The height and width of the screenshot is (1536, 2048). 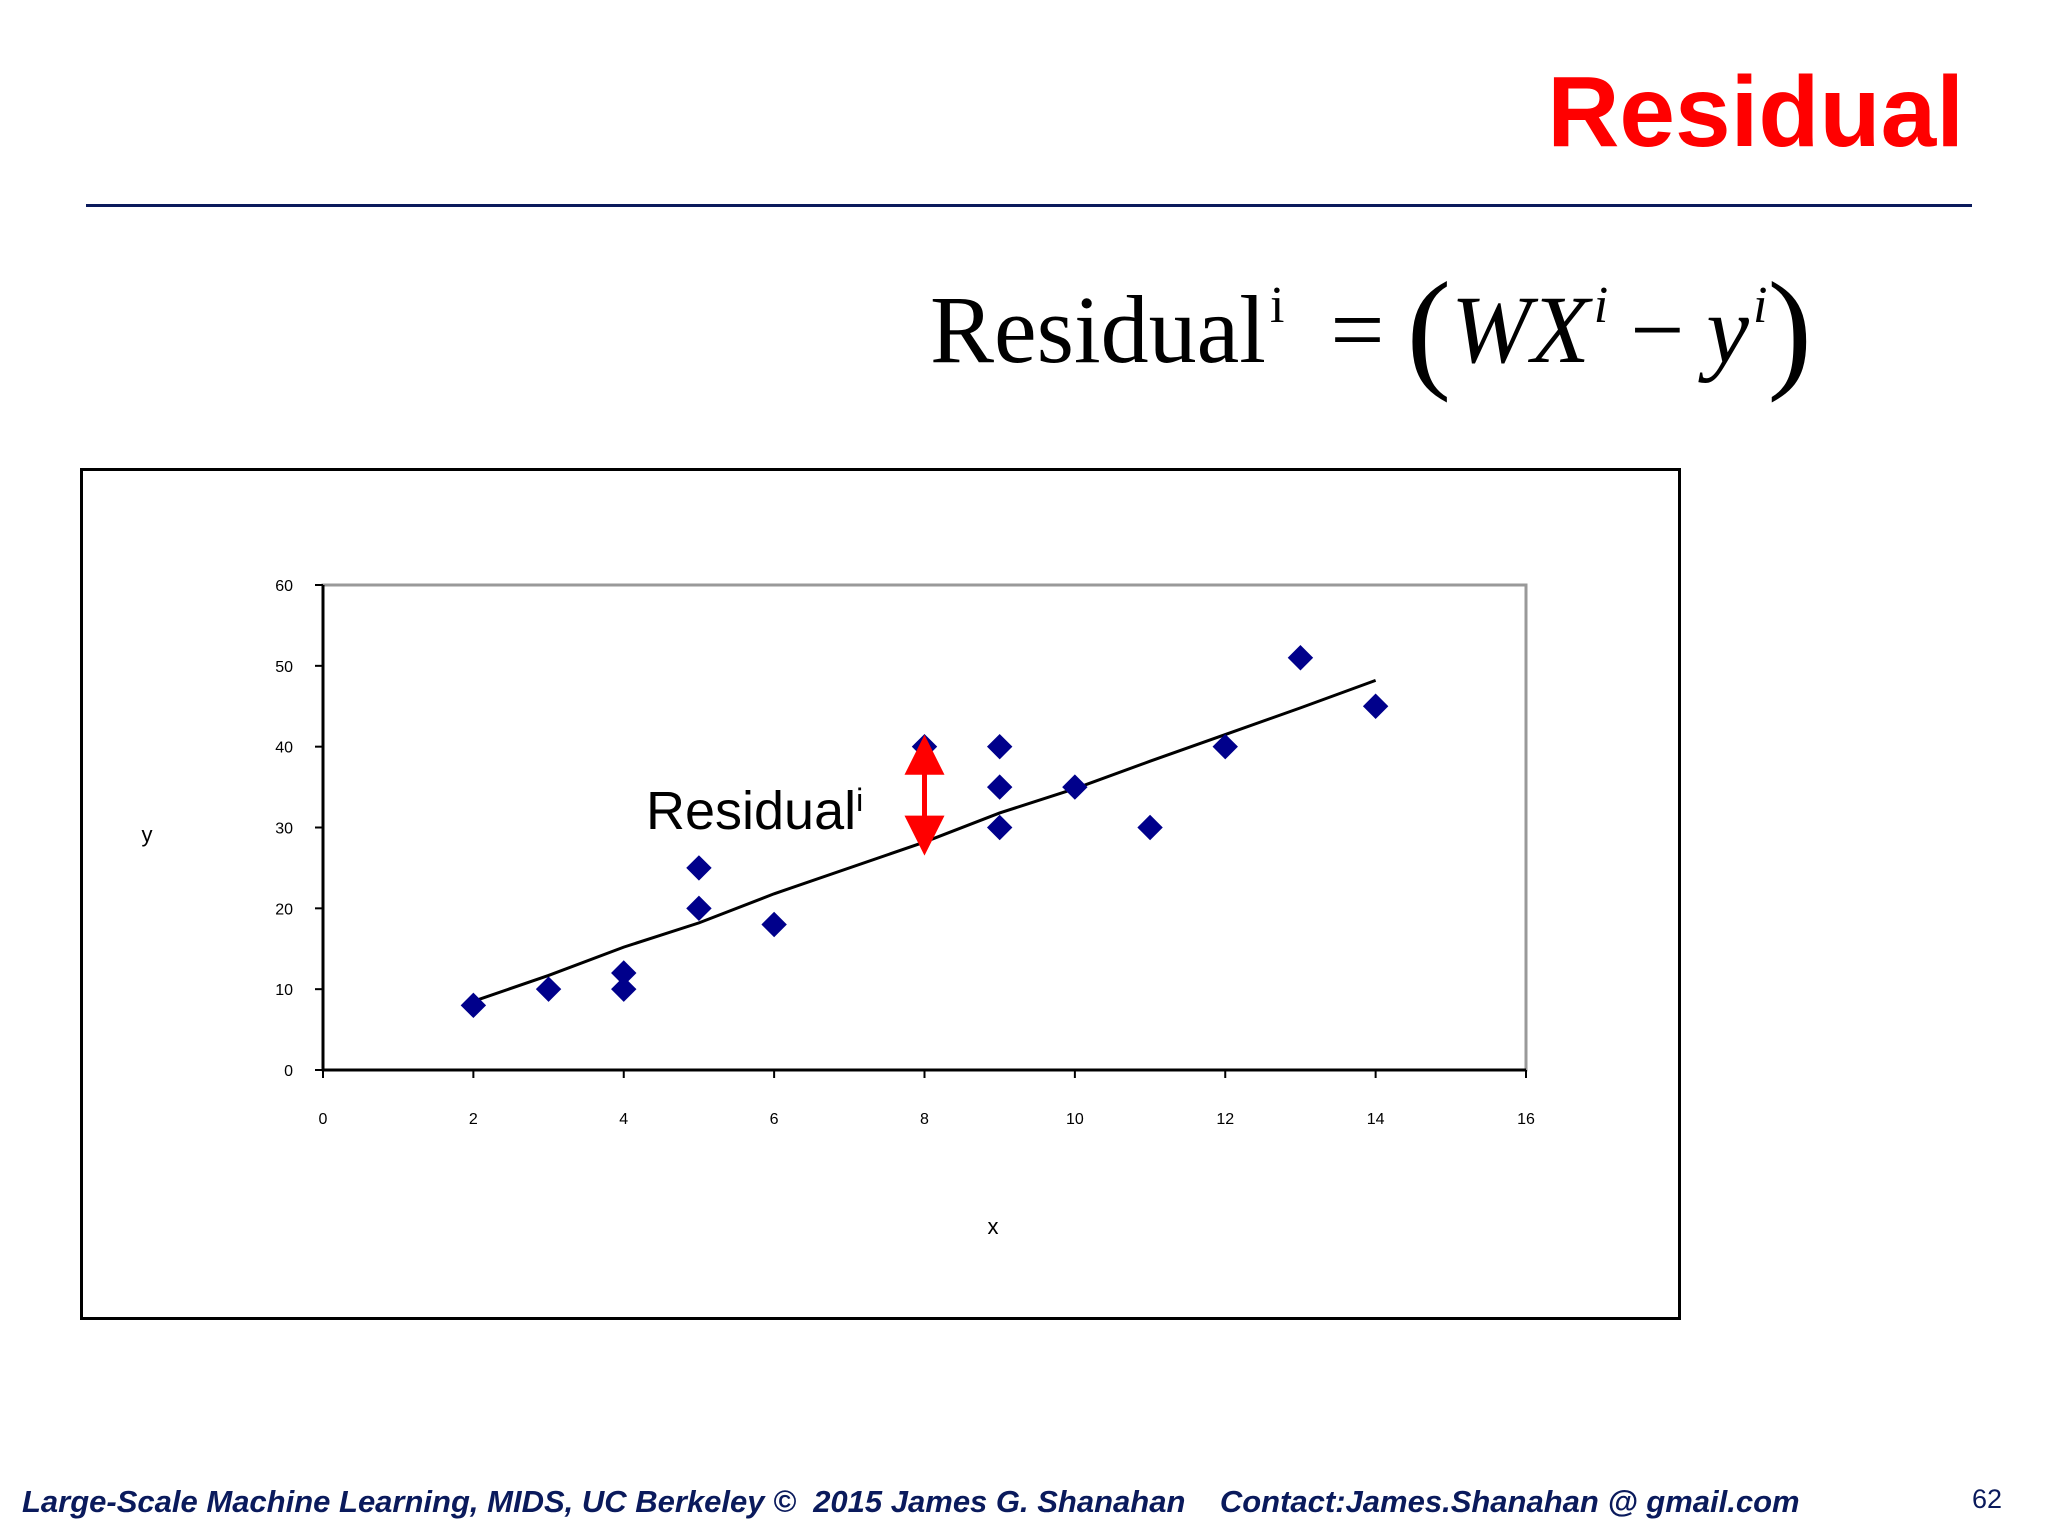 I want to click on regression-line, so click(x=924, y=840).